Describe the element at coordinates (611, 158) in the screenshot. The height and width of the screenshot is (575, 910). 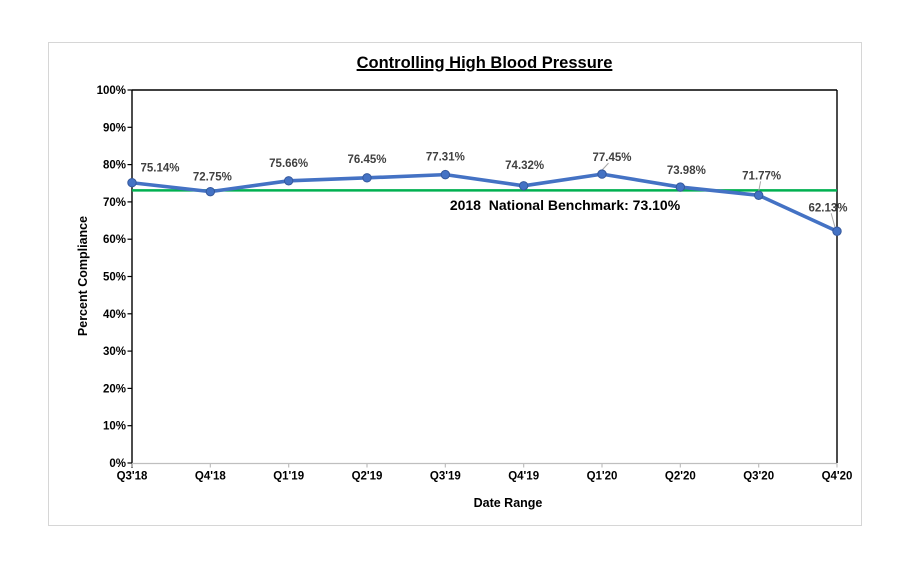
I see `data-label: 77.45%` at that location.